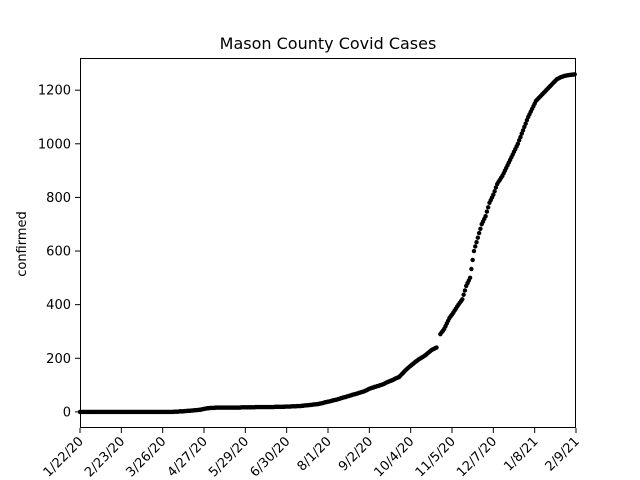 The width and height of the screenshot is (640, 480). What do you see at coordinates (54, 91) in the screenshot?
I see `y-tick-label: 1200` at bounding box center [54, 91].